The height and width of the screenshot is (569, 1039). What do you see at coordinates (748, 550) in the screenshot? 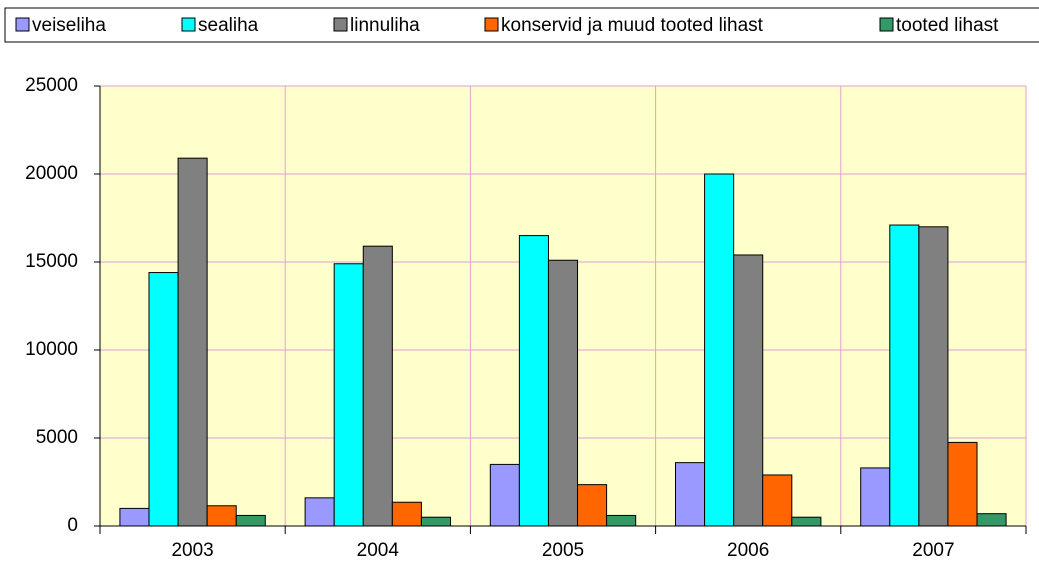
I see `x-tick-label: 2006` at bounding box center [748, 550].